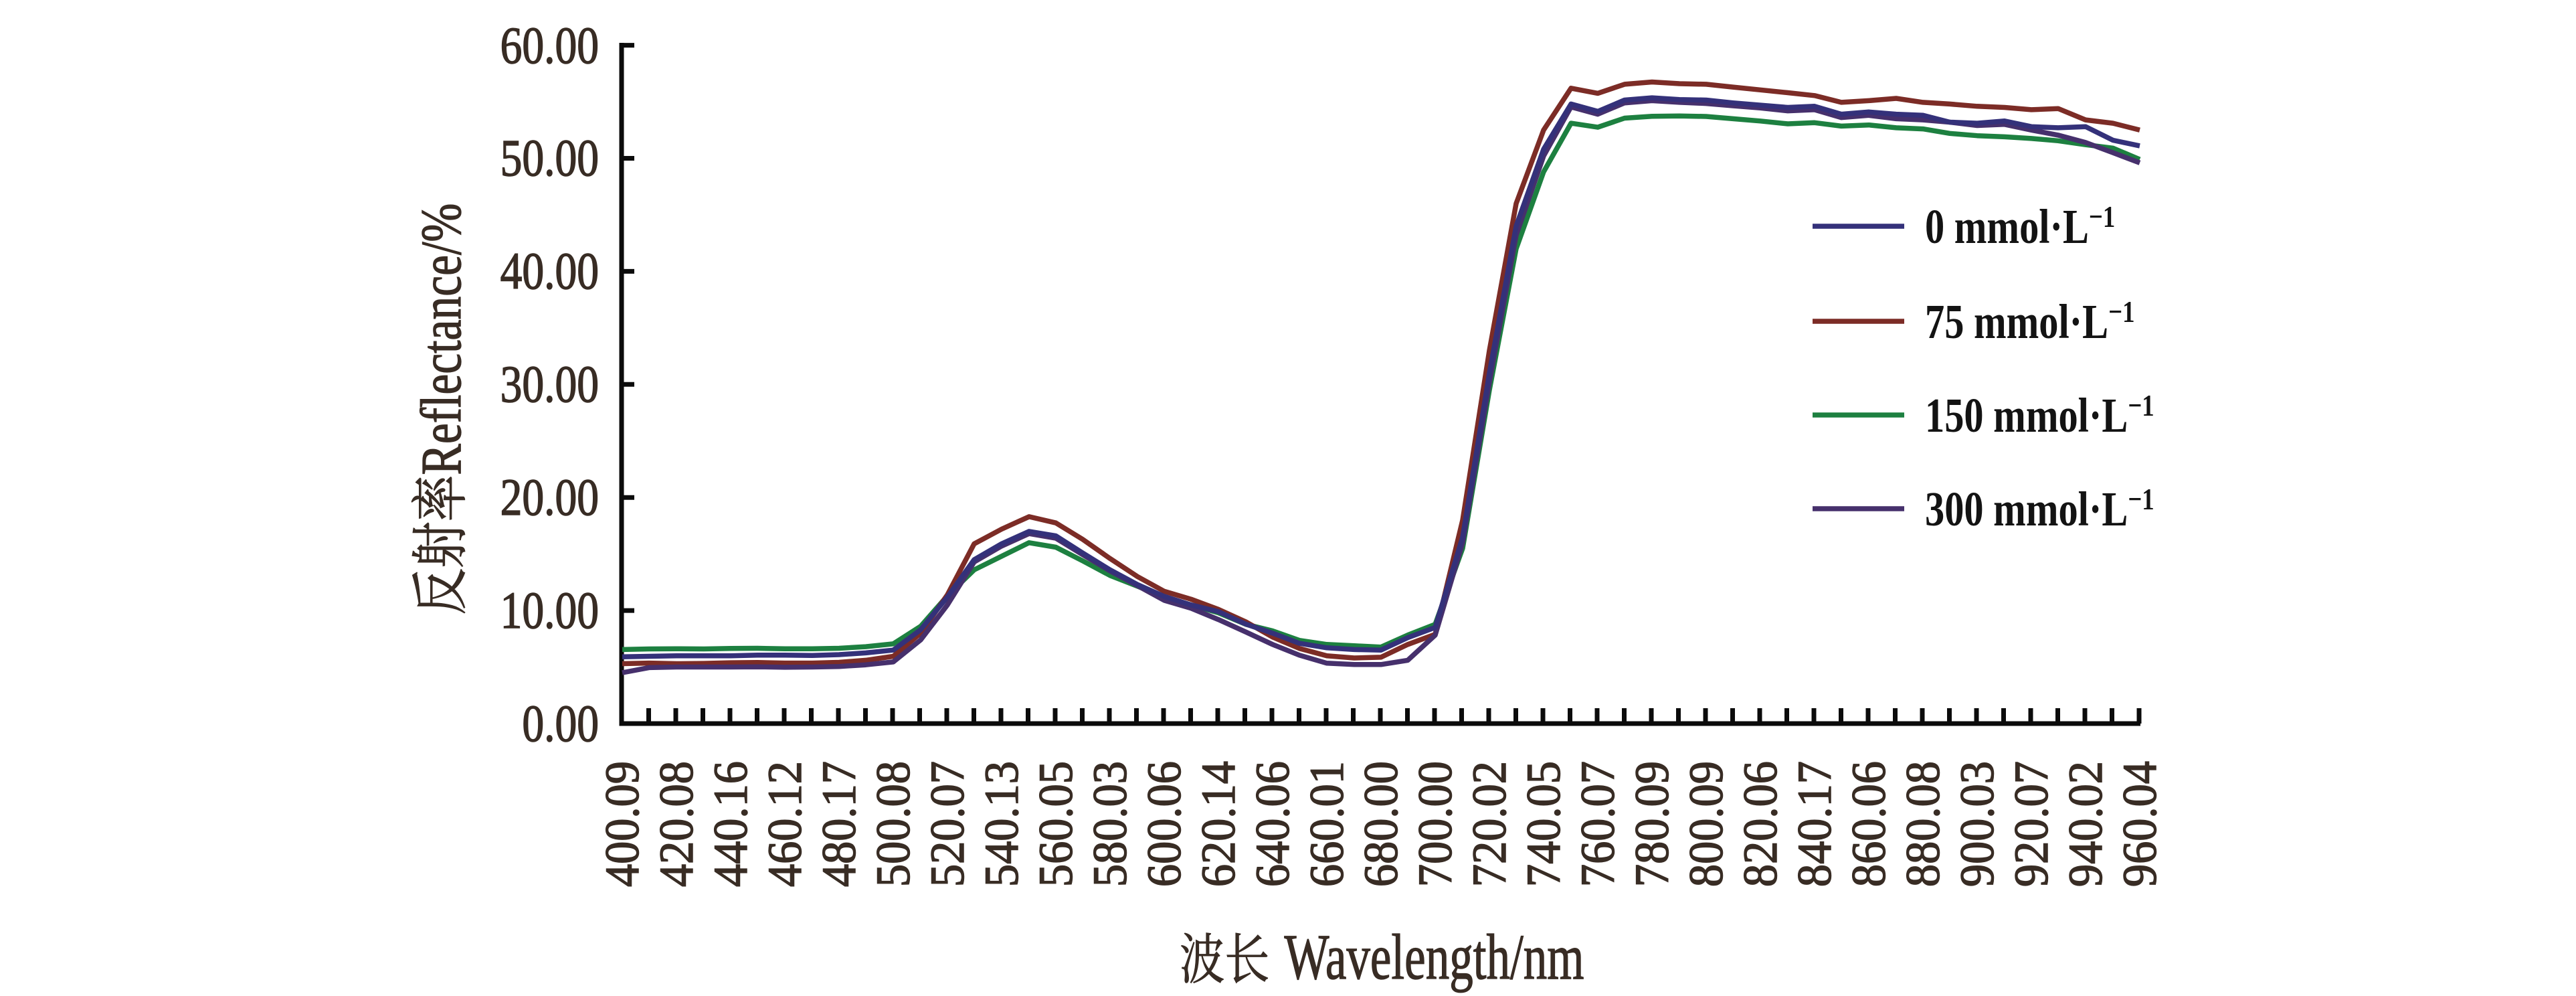  Describe the element at coordinates (893, 824) in the screenshot. I see `svg-text: 500.08` at that location.